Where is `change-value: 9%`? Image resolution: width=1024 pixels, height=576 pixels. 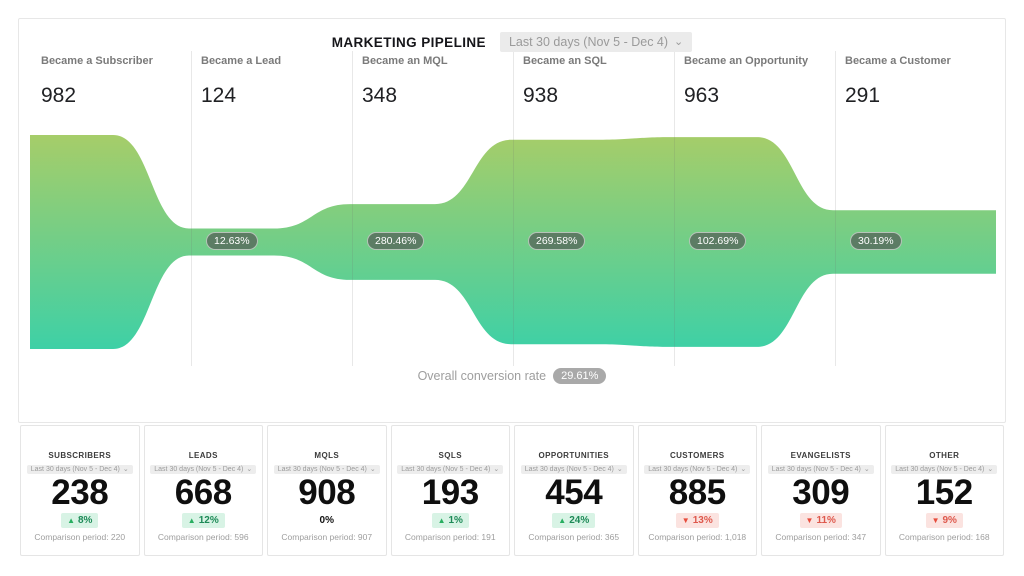
change-value: 9% is located at coordinates (949, 520).